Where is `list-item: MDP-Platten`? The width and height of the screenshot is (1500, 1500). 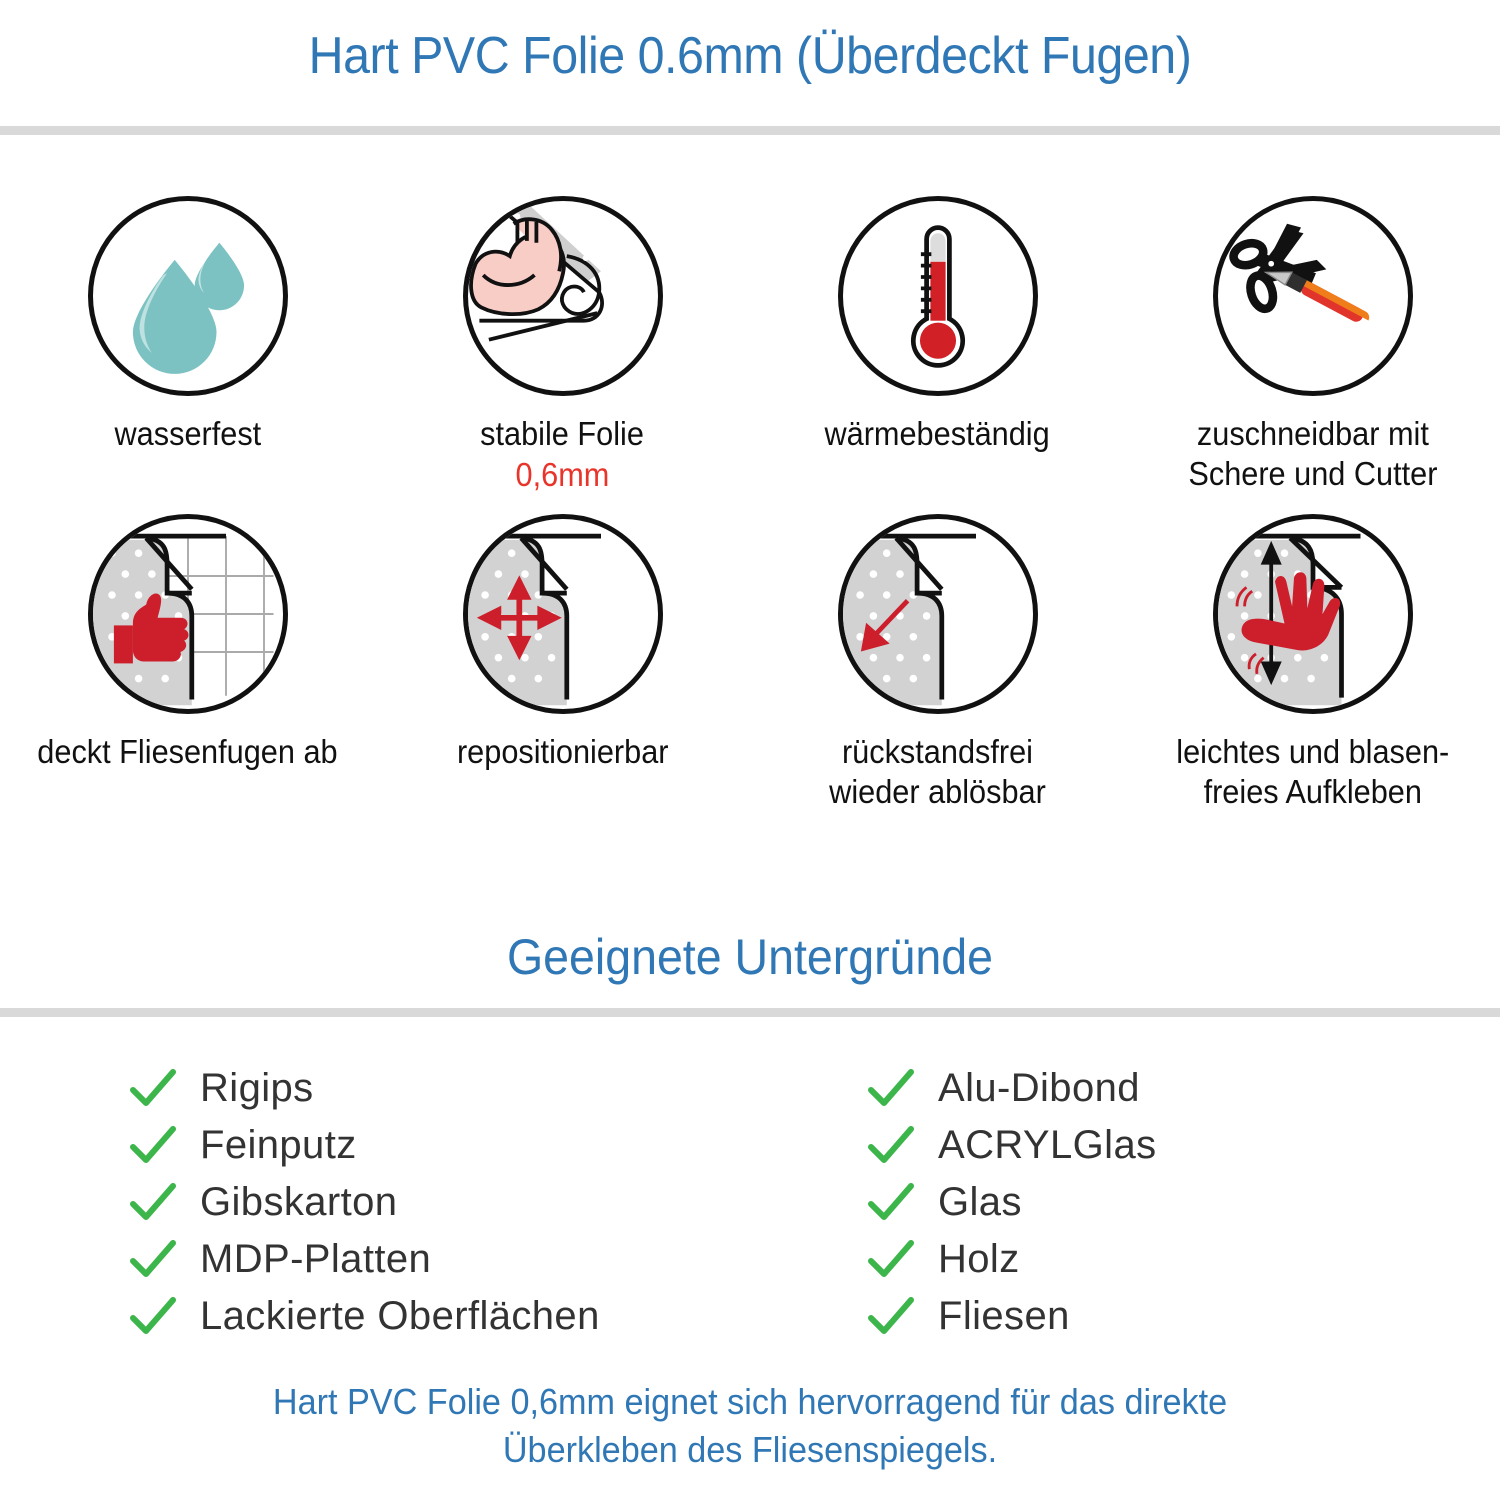 list-item: MDP-Platten is located at coordinates (440, 1259).